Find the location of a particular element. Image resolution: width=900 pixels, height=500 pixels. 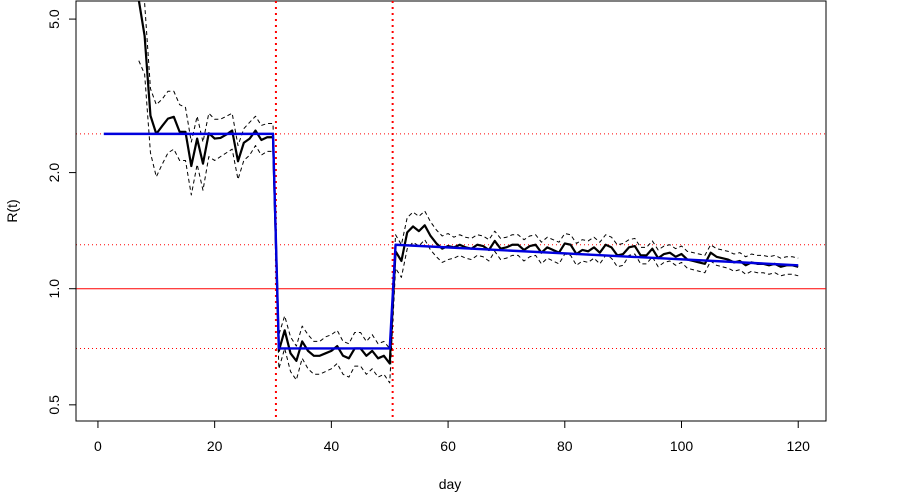

x-tick-label: 20 is located at coordinates (215, 446).